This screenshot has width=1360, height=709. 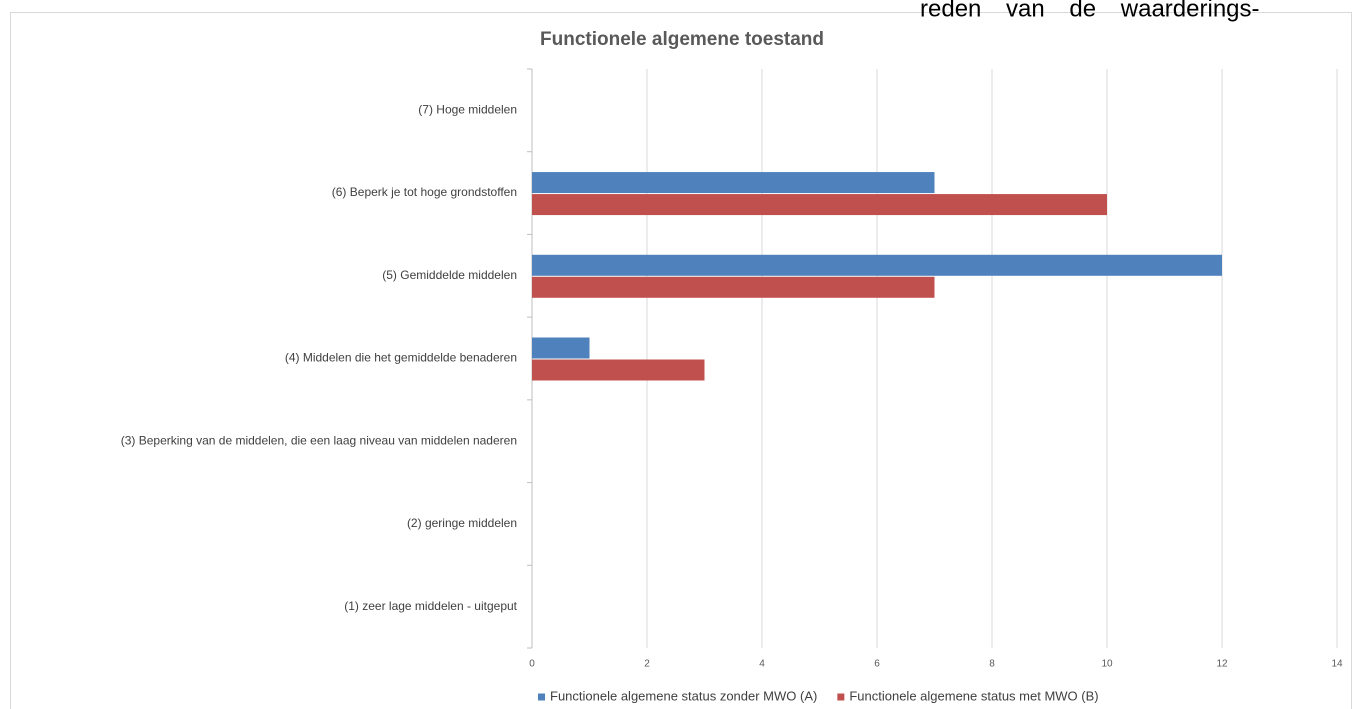 What do you see at coordinates (1337, 664) in the screenshot?
I see `x-tick-label: 14` at bounding box center [1337, 664].